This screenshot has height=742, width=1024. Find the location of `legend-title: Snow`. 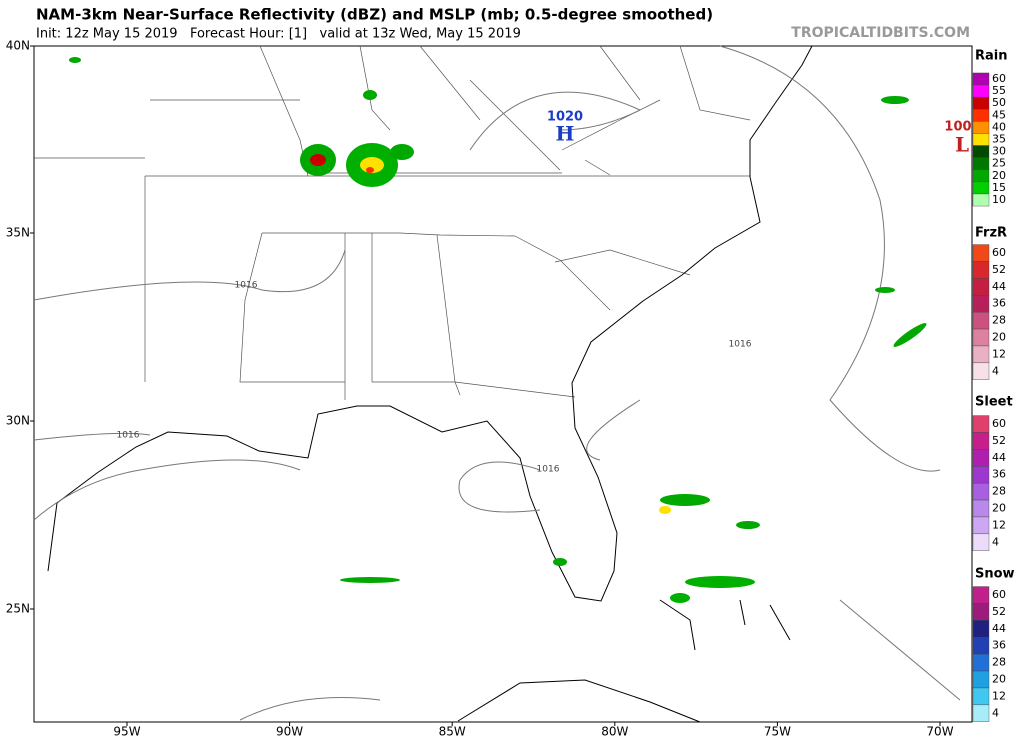

legend-title: Snow is located at coordinates (995, 574).